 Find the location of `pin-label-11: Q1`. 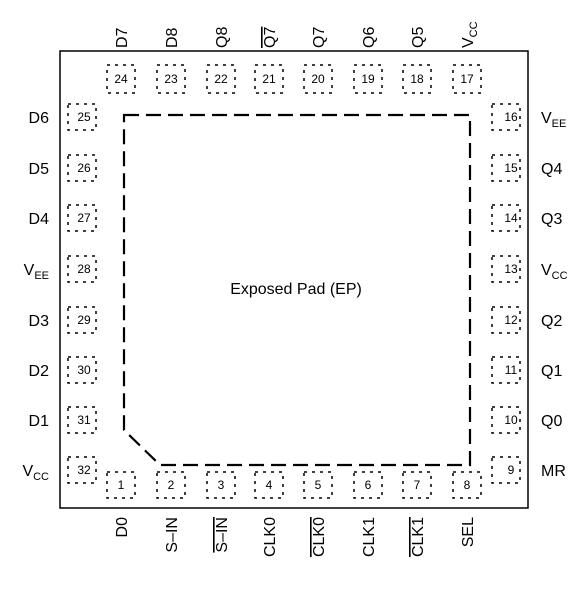

pin-label-11: Q1 is located at coordinates (551, 371).